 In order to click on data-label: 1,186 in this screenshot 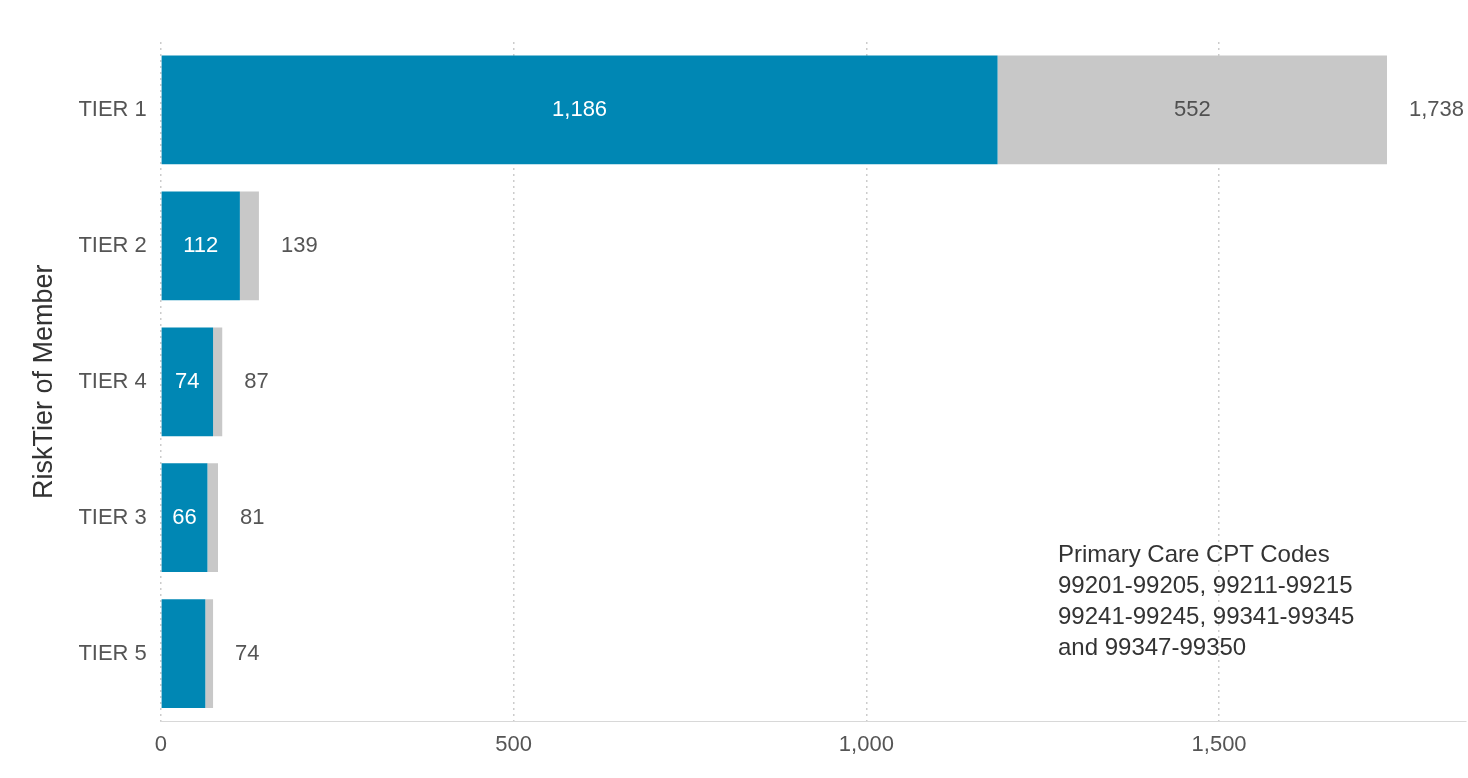, I will do `click(580, 109)`.